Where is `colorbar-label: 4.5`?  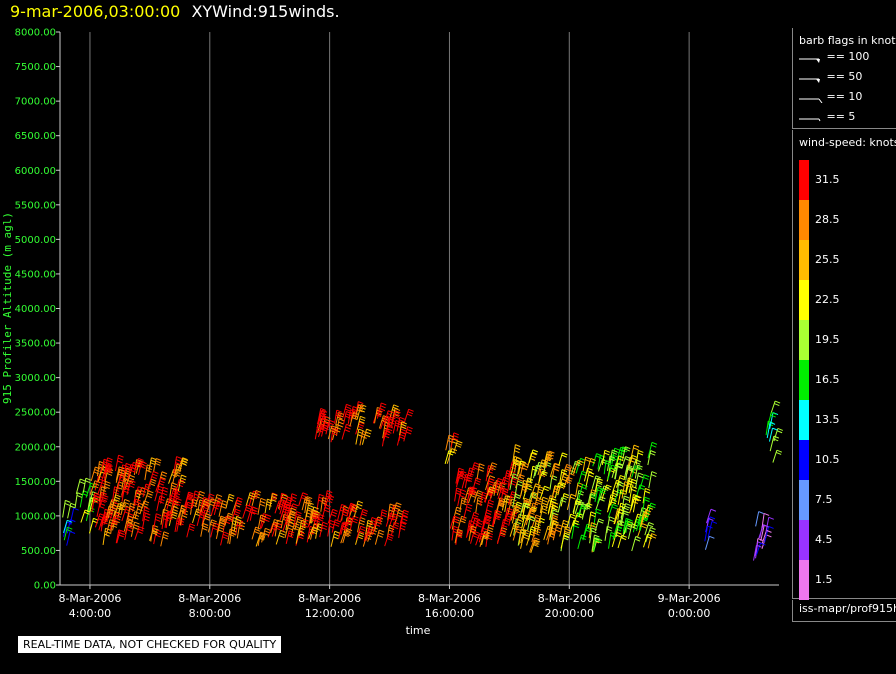
colorbar-label: 4.5 is located at coordinates (824, 539).